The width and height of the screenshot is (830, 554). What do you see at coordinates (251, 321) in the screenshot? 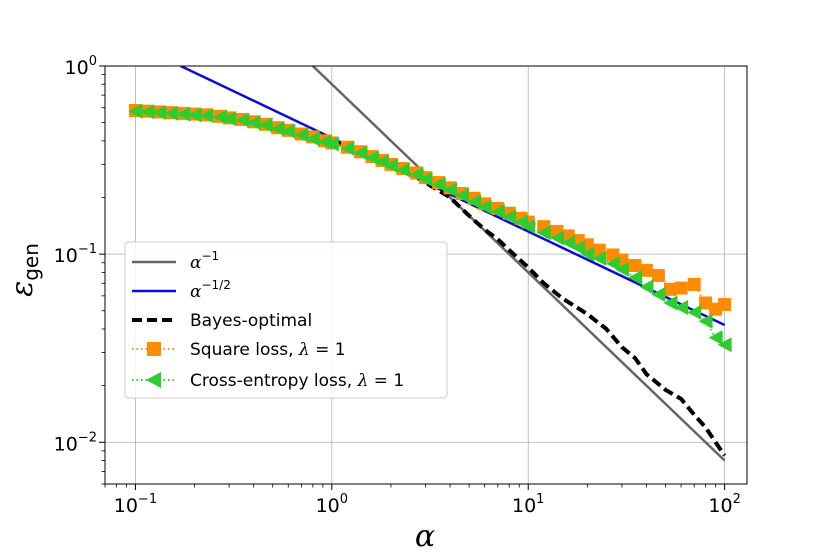
I see `legend-label-bayes: Bayes-optimal` at bounding box center [251, 321].